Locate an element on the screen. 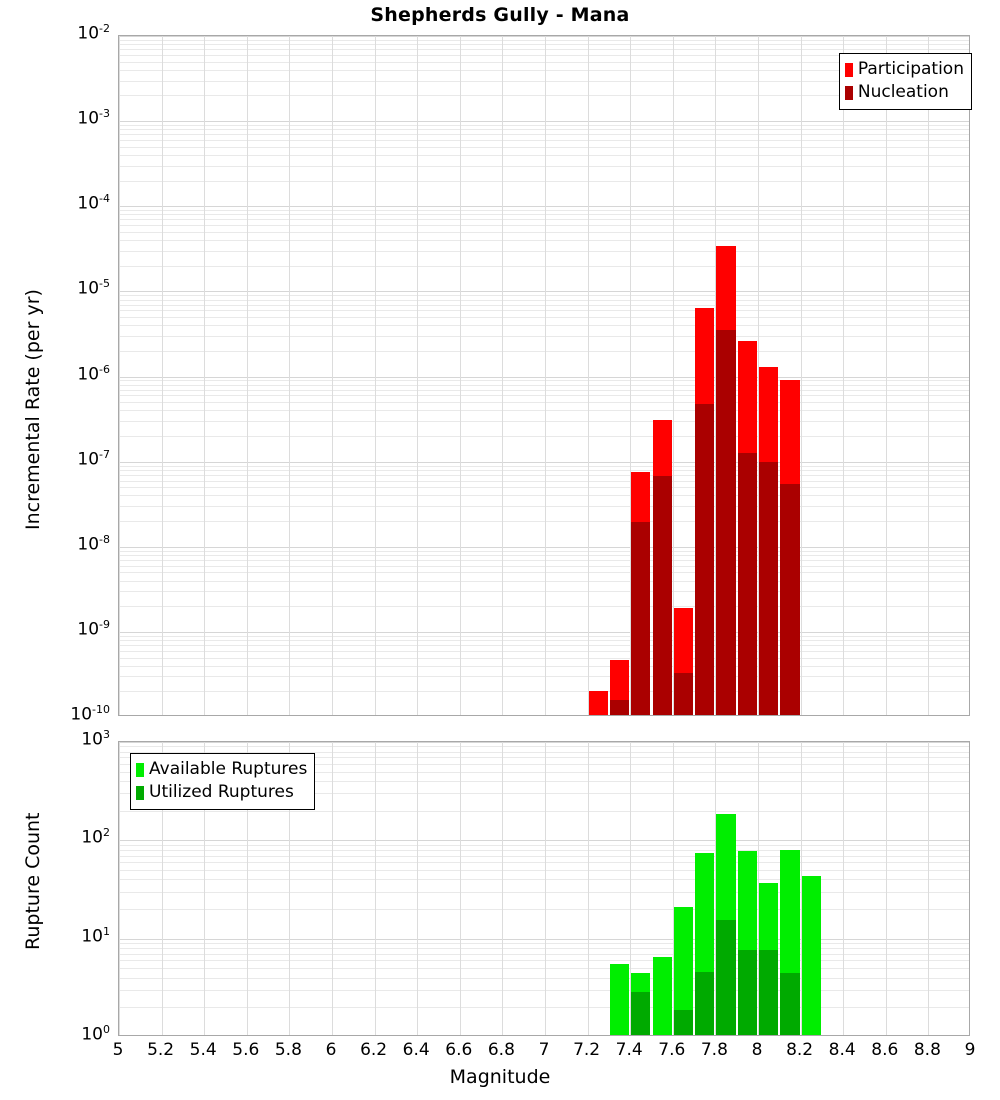 The height and width of the screenshot is (1100, 1000). y-axis-tick-label: 10⁻⁹ is located at coordinates (93, 628).